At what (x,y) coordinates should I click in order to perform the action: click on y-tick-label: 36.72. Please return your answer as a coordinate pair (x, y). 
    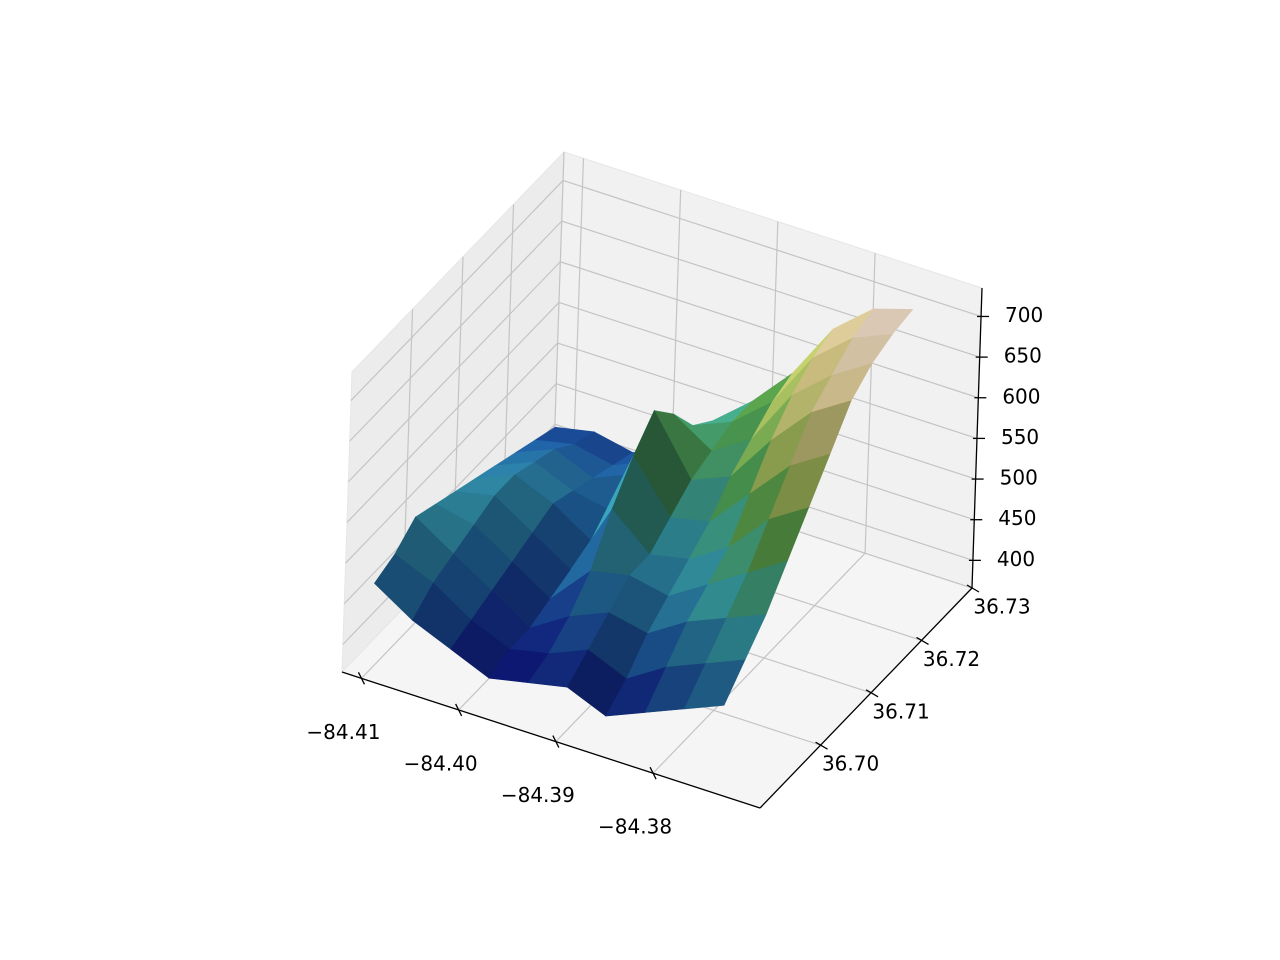
    Looking at the image, I should click on (951, 659).